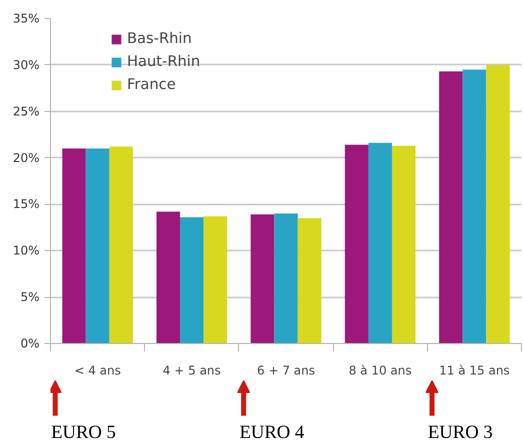 The width and height of the screenshot is (523, 444). I want to click on legend-label: France, so click(151, 84).